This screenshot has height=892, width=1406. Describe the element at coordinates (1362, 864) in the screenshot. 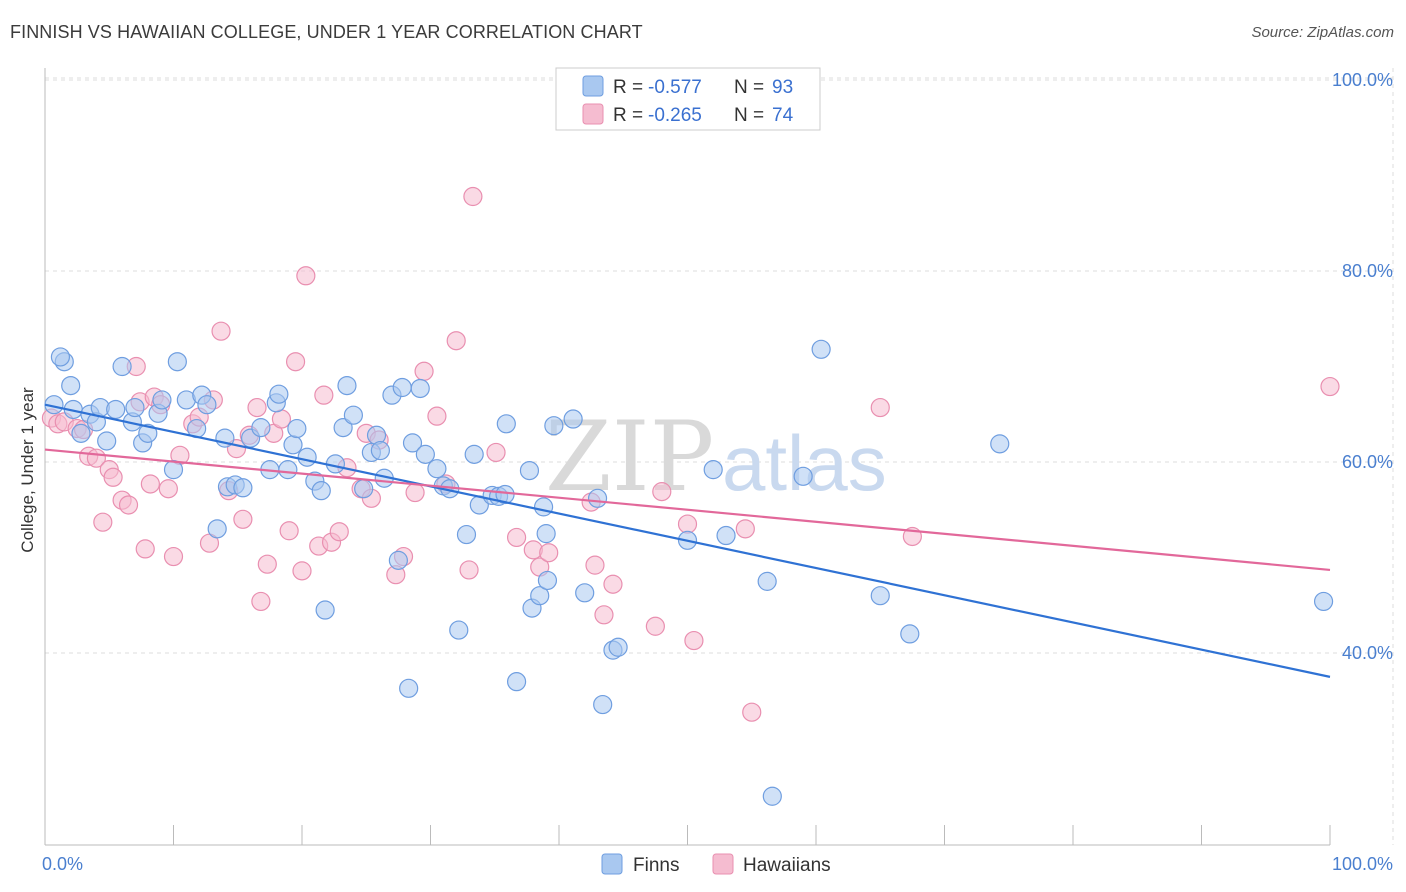

I see `x-tick-label-1: 100.0%` at that location.